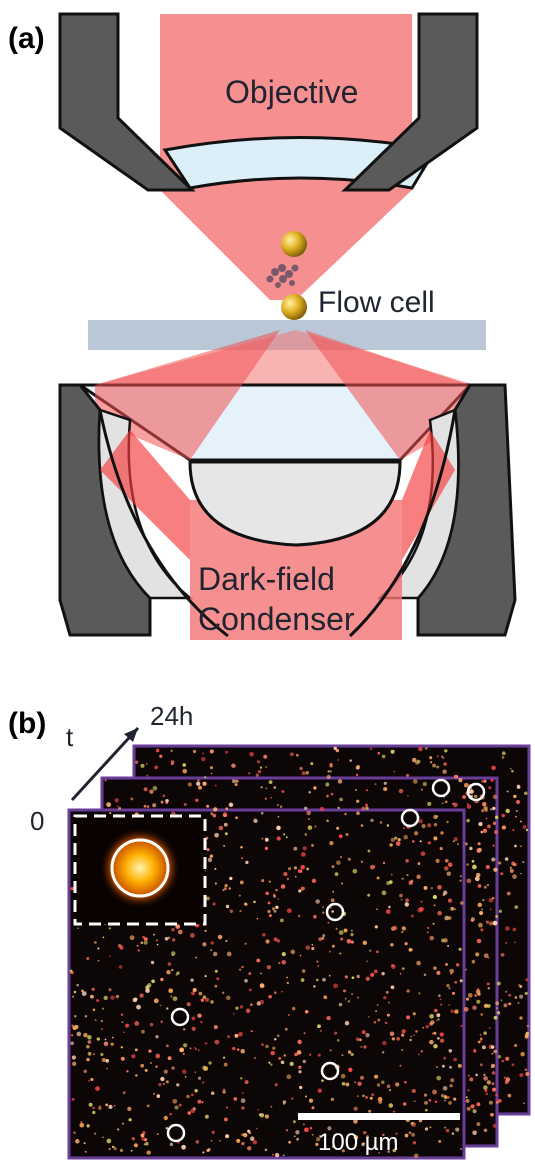 This screenshot has height=1162, width=535. I want to click on condenser-inner-lens, so click(295, 503).